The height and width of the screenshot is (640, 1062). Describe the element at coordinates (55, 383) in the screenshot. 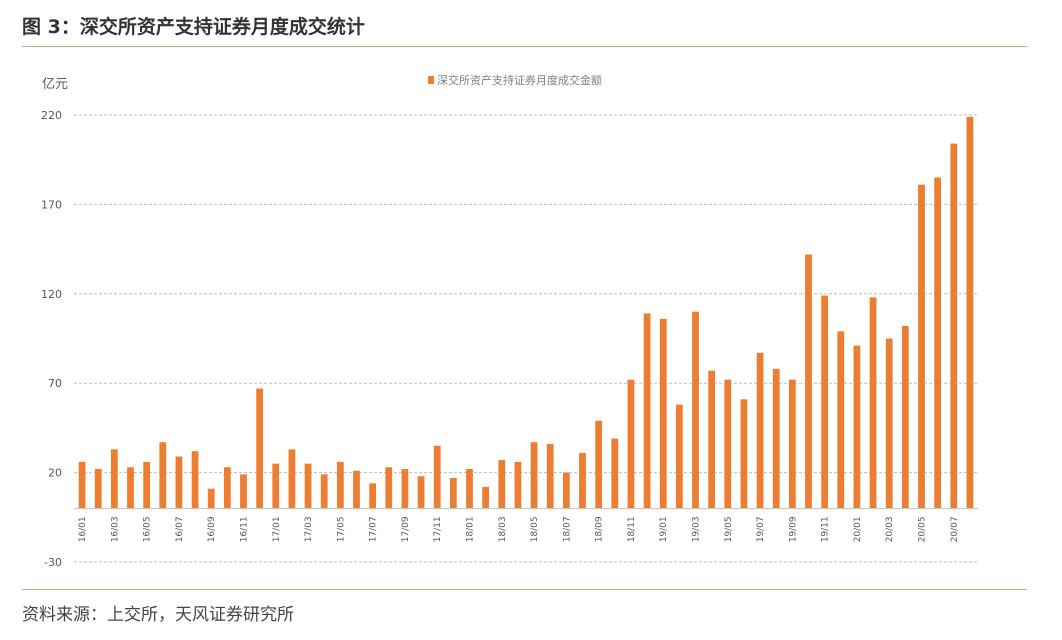

I see `y-tick-label: 70` at that location.